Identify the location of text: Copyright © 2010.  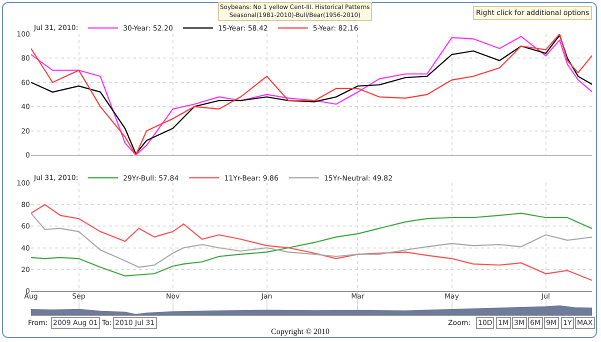
(300, 331).